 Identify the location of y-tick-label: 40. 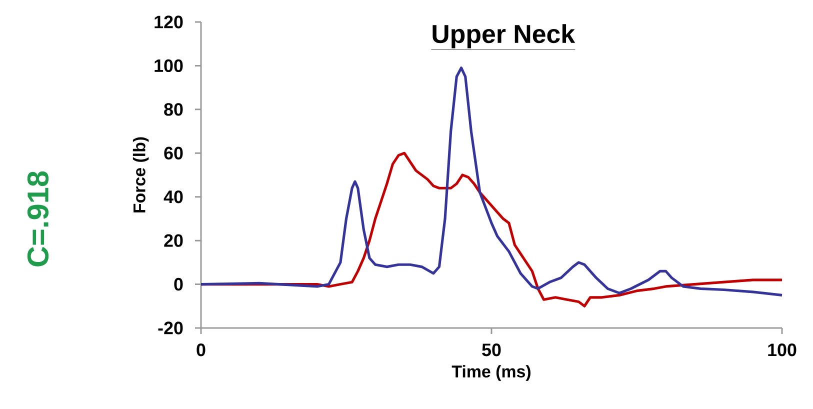
(173, 197).